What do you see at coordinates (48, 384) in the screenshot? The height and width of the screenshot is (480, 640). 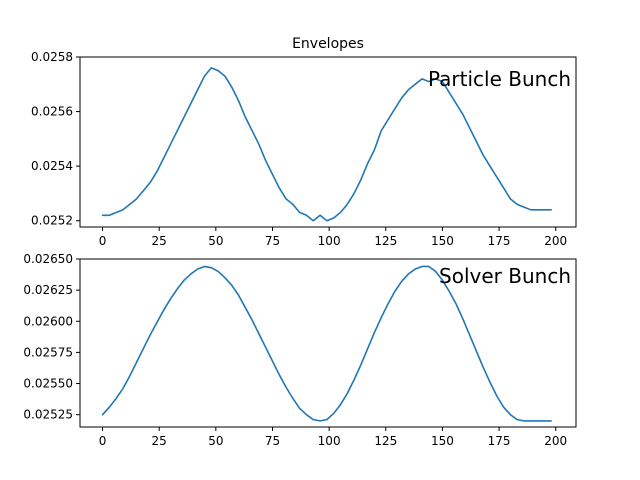 I see `y-tick-label: 0.02550` at bounding box center [48, 384].